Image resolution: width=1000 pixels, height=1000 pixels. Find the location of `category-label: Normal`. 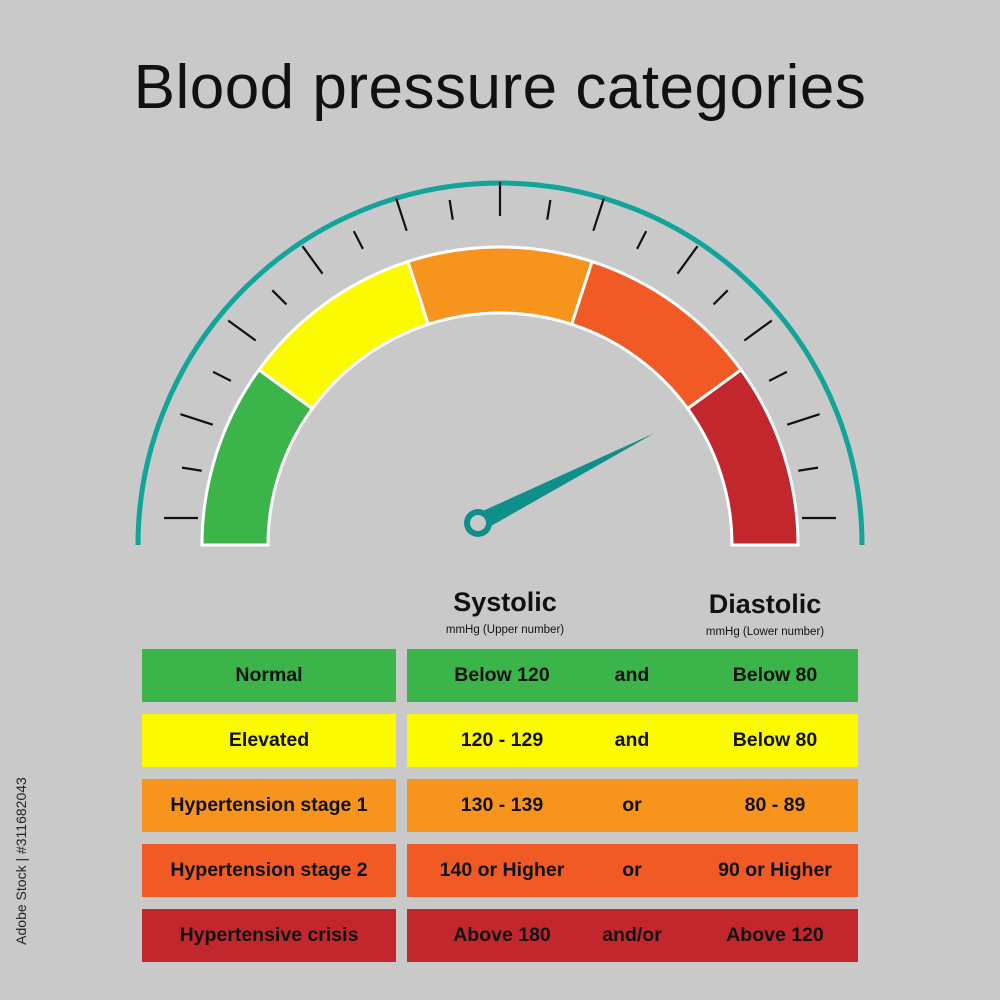

category-label: Normal is located at coordinates (269, 675).